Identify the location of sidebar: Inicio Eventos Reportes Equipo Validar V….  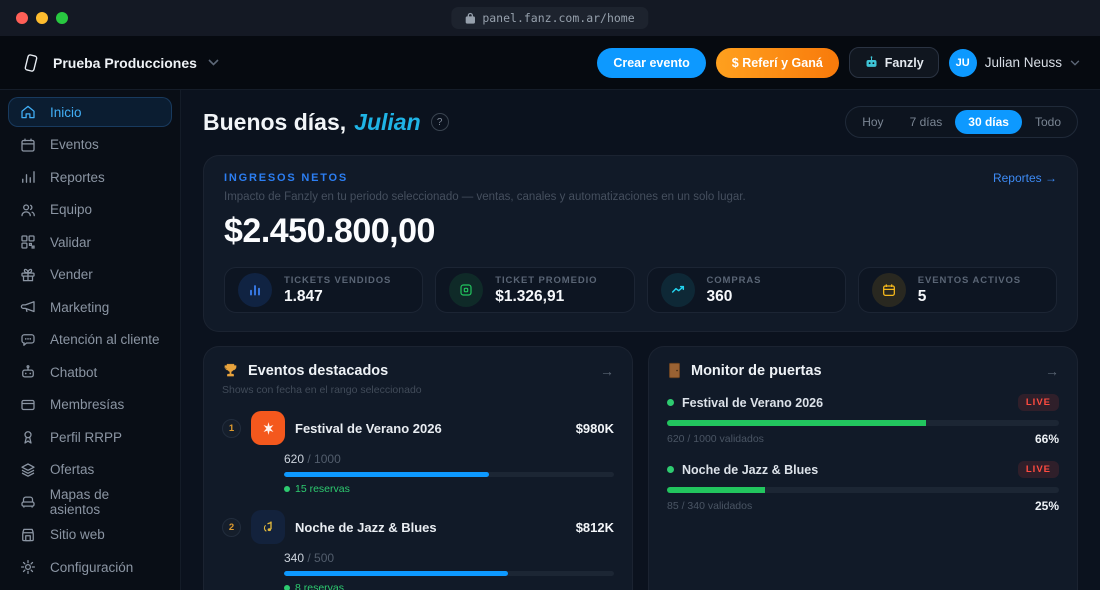
(90, 340).